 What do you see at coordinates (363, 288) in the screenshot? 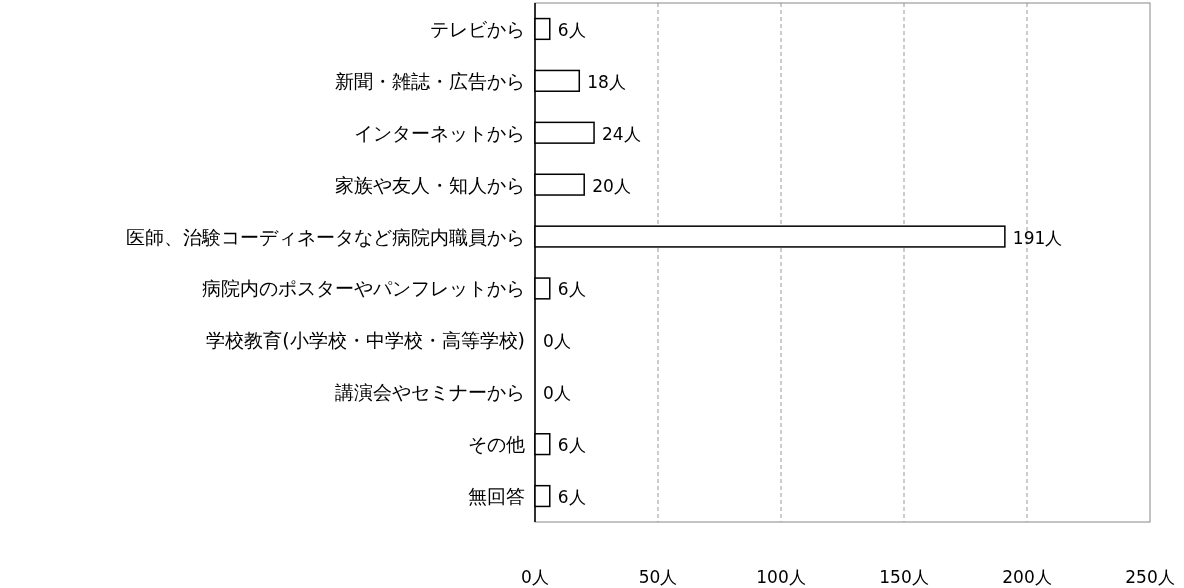
I see `y-tick-label: 病院内のポスターやパンフレットから` at bounding box center [363, 288].